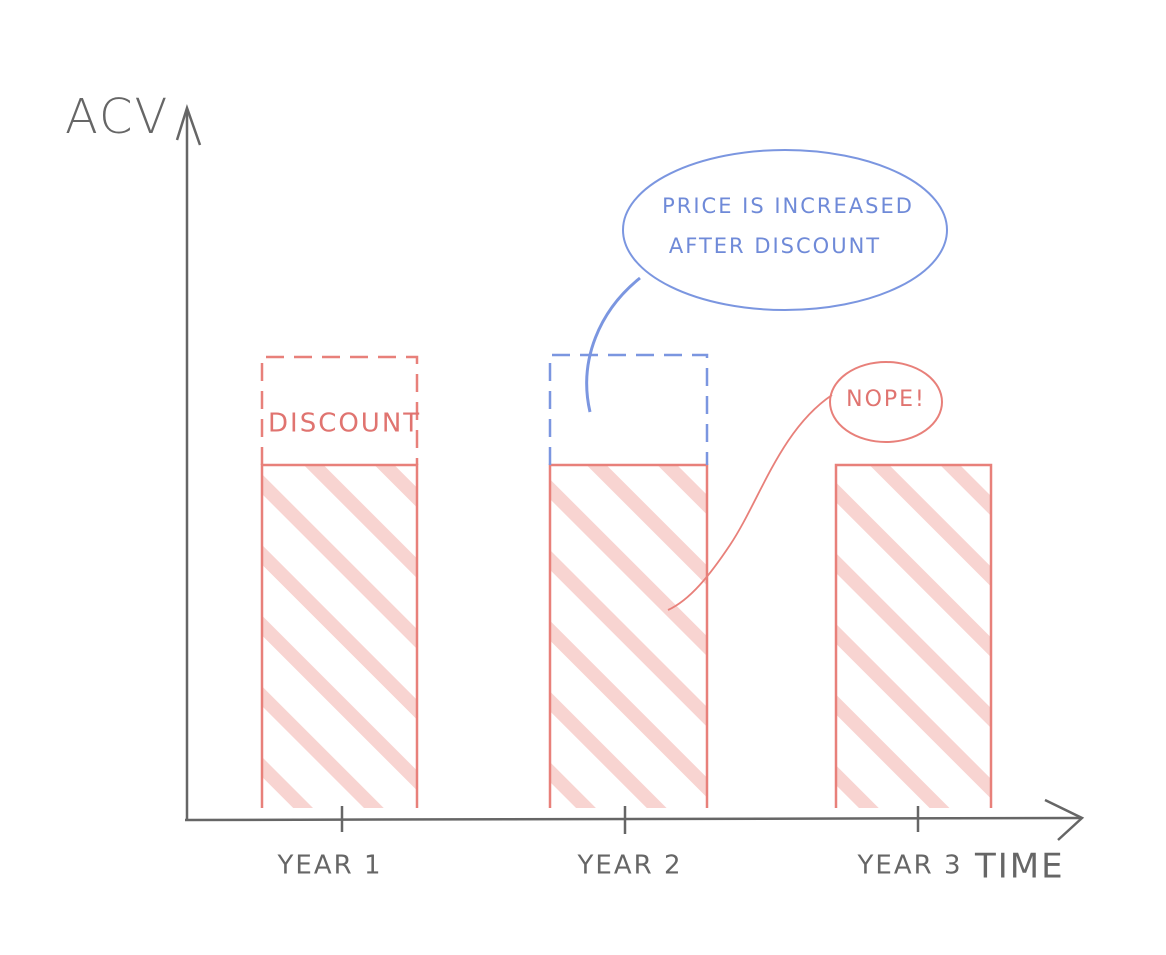 The height and width of the screenshot is (955, 1166). What do you see at coordinates (330, 866) in the screenshot?
I see `x-tick-label: YEAR 1` at bounding box center [330, 866].